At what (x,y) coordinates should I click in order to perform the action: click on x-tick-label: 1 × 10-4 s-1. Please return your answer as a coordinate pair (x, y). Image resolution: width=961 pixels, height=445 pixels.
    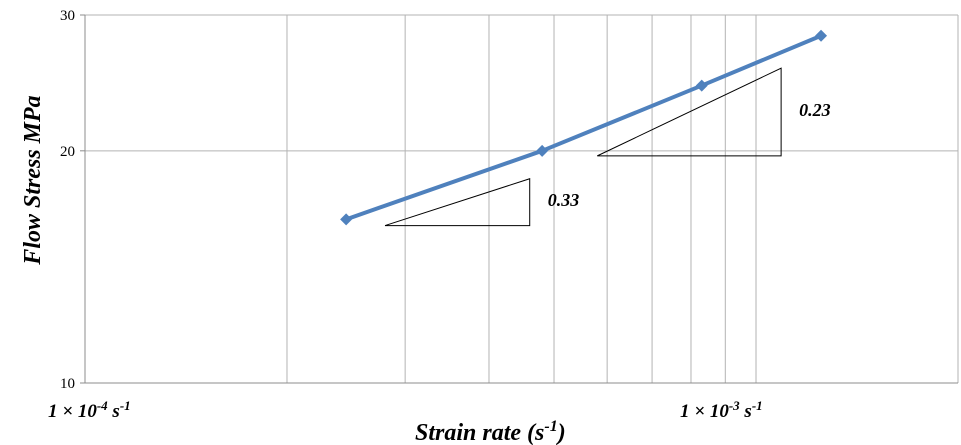
    Looking at the image, I should click on (89, 410).